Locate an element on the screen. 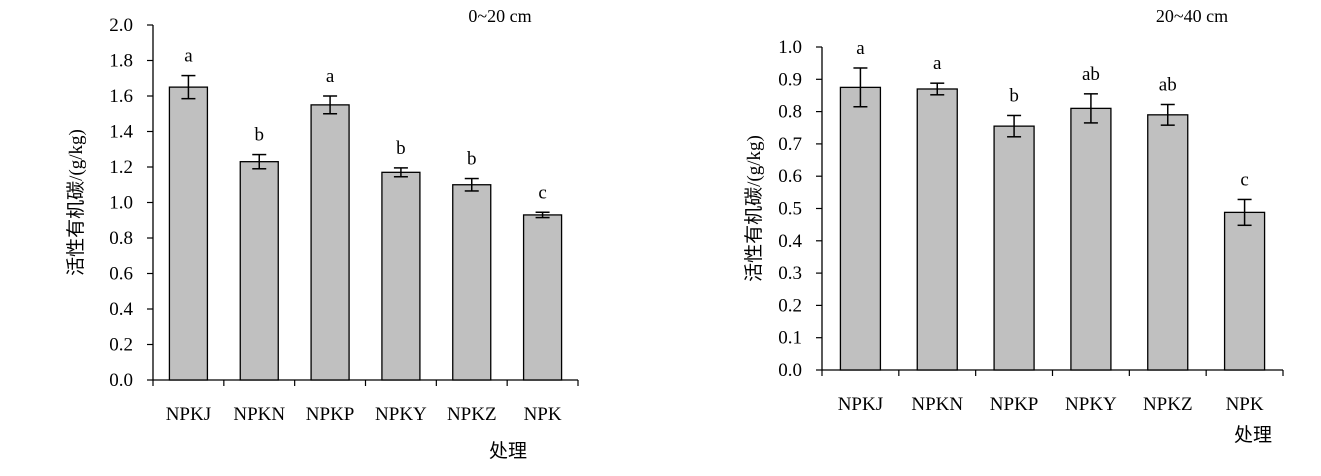 The width and height of the screenshot is (1321, 476). y-tick-label: 1.8 is located at coordinates (121, 61).